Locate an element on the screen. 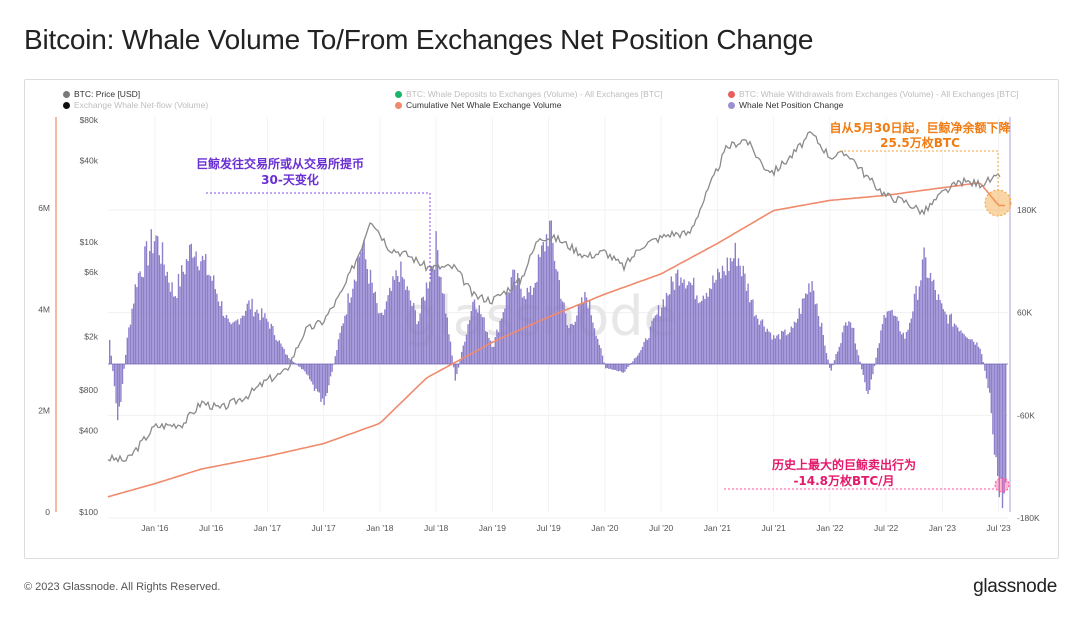 Image resolution: width=1080 pixels, height=622 pixels. legend-item-netflow: Exchange Whale Net-flow (Volume) is located at coordinates (135, 105).